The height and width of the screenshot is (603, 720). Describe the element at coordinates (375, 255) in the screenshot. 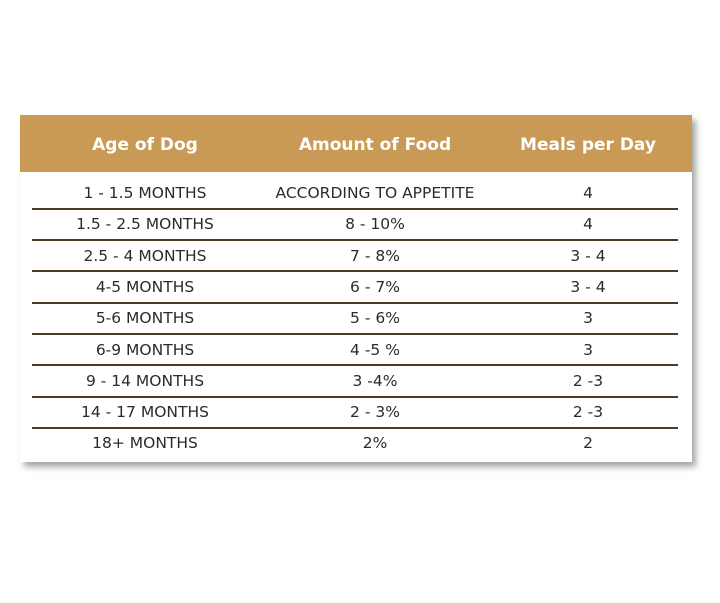

I see `table-cell: 7 - 8%` at that location.